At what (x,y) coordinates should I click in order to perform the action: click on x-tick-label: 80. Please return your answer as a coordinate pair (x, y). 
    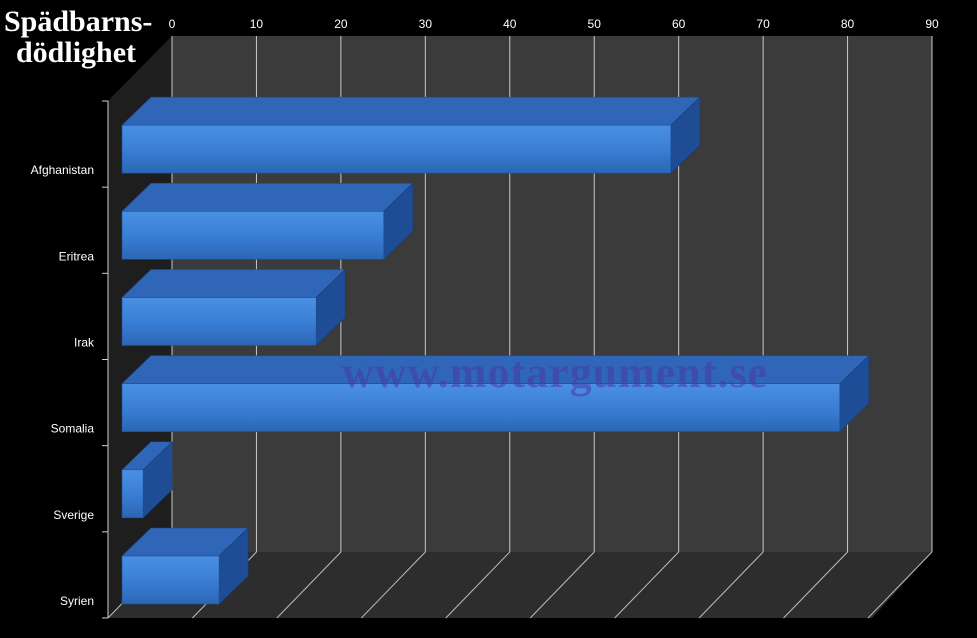
    Looking at the image, I should click on (848, 24).